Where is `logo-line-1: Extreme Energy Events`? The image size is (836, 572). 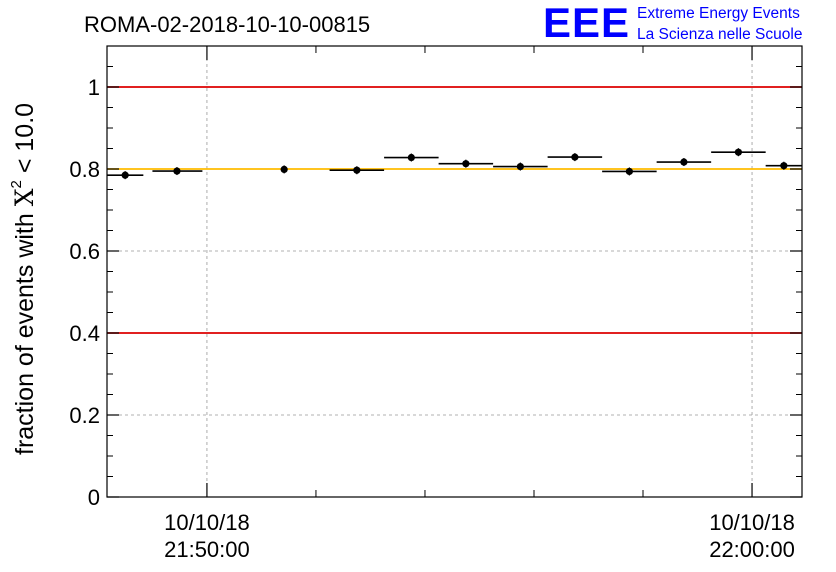
logo-line-1: Extreme Energy Events is located at coordinates (718, 13).